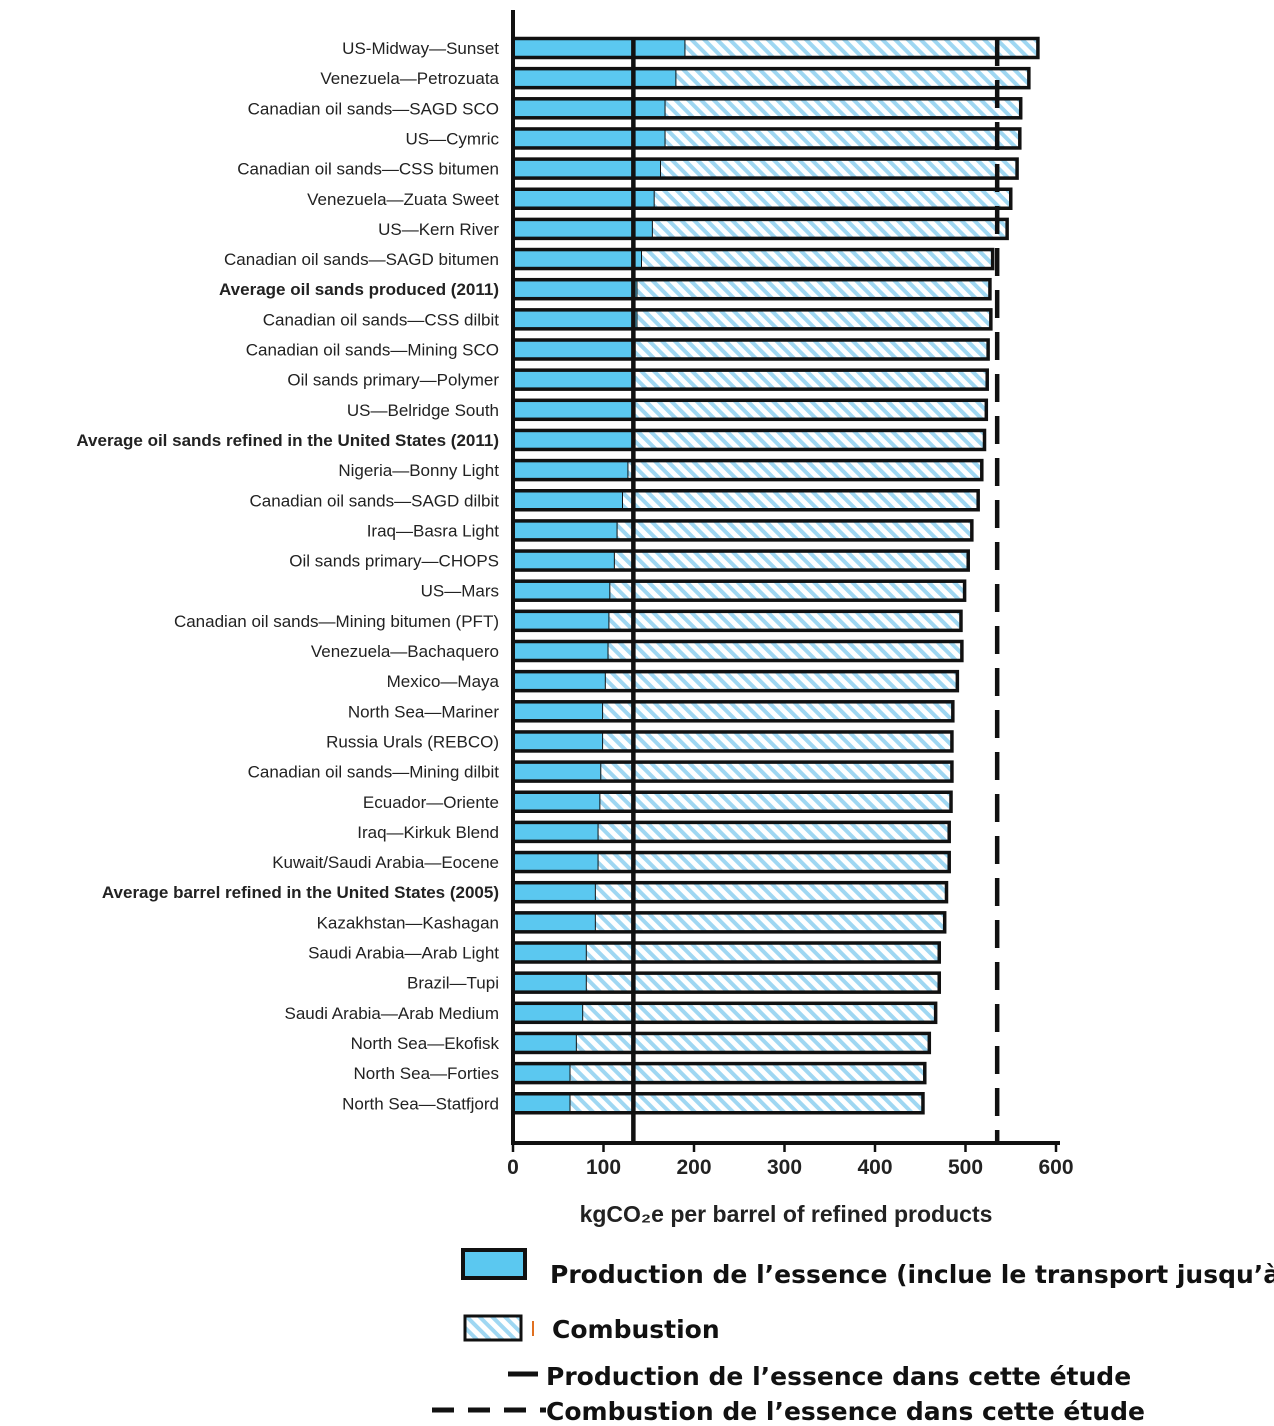 The height and width of the screenshot is (1426, 1274). I want to click on category-label: Canadian oil sands—SAGD dilbit, so click(375, 500).